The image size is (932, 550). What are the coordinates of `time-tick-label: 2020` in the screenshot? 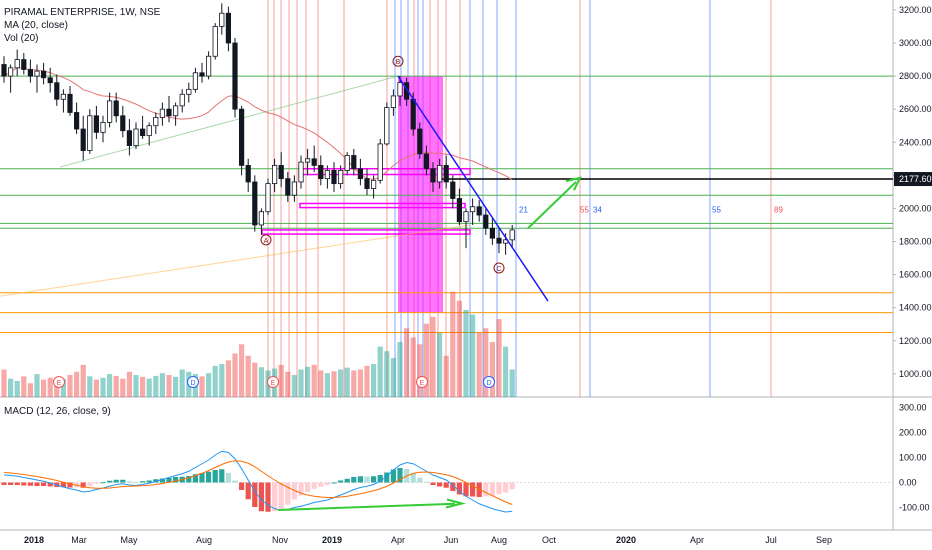 It's located at (626, 540).